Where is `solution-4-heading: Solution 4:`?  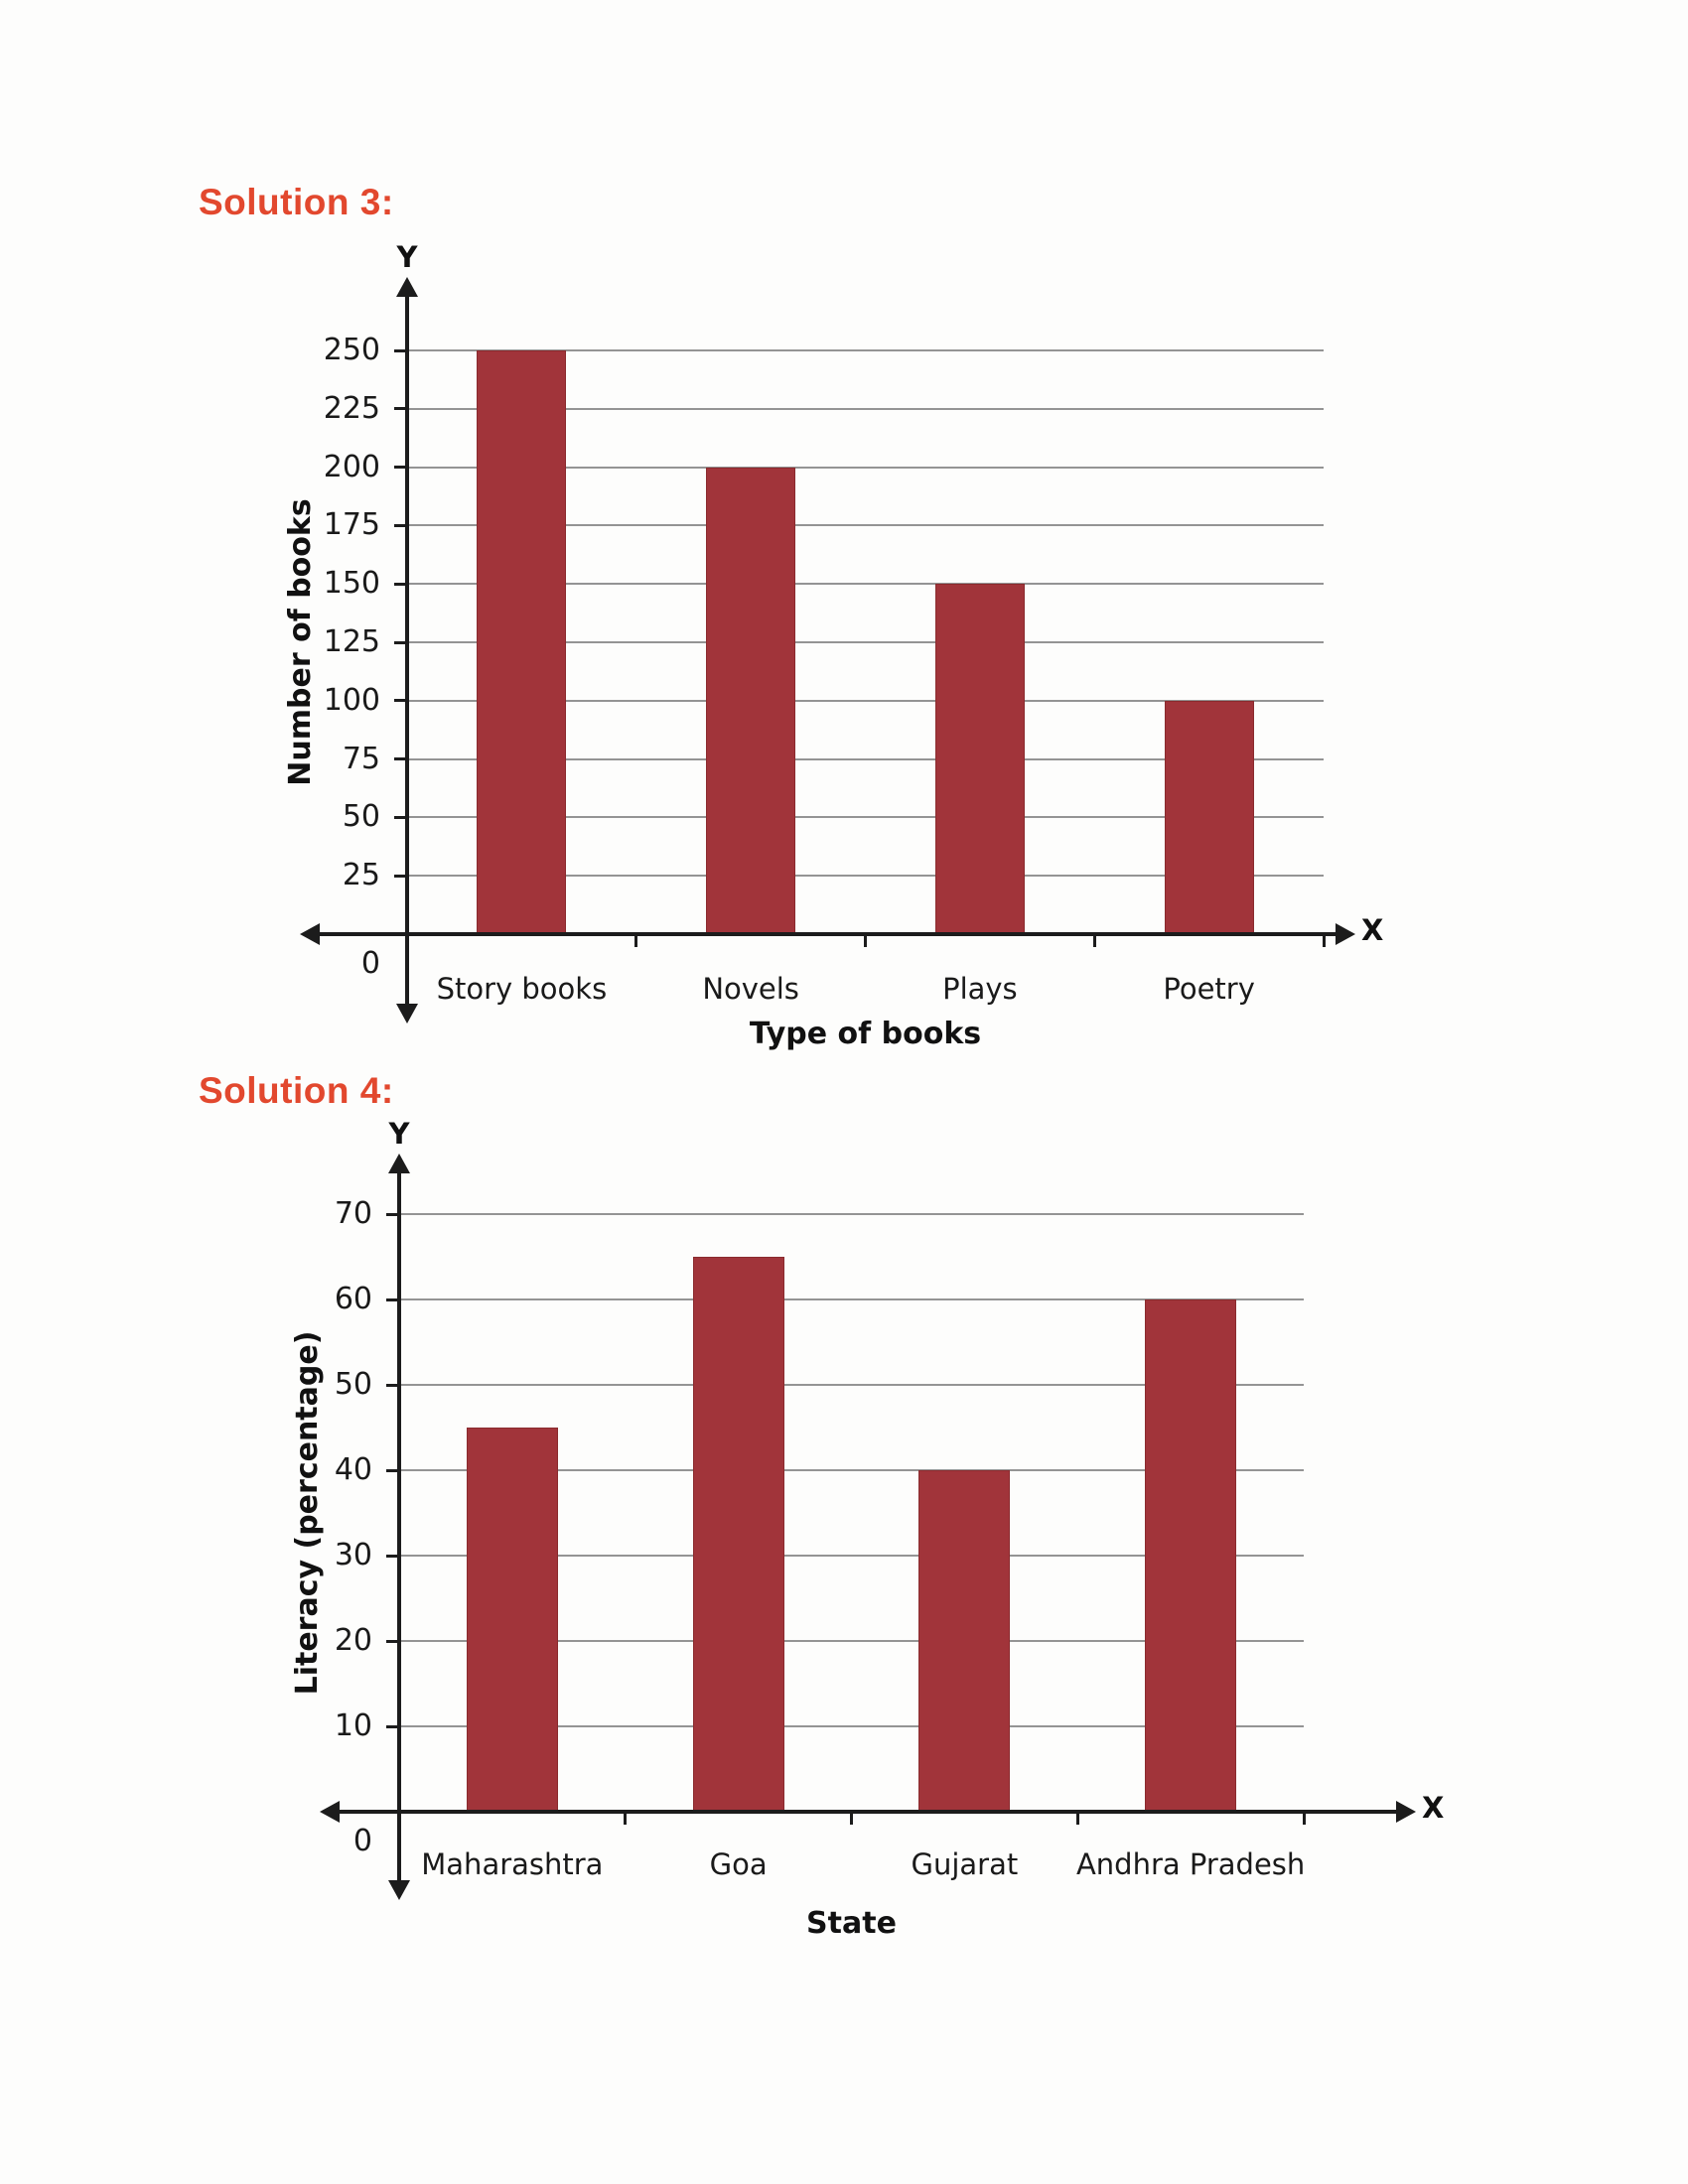
solution-4-heading: Solution 4: is located at coordinates (296, 1090).